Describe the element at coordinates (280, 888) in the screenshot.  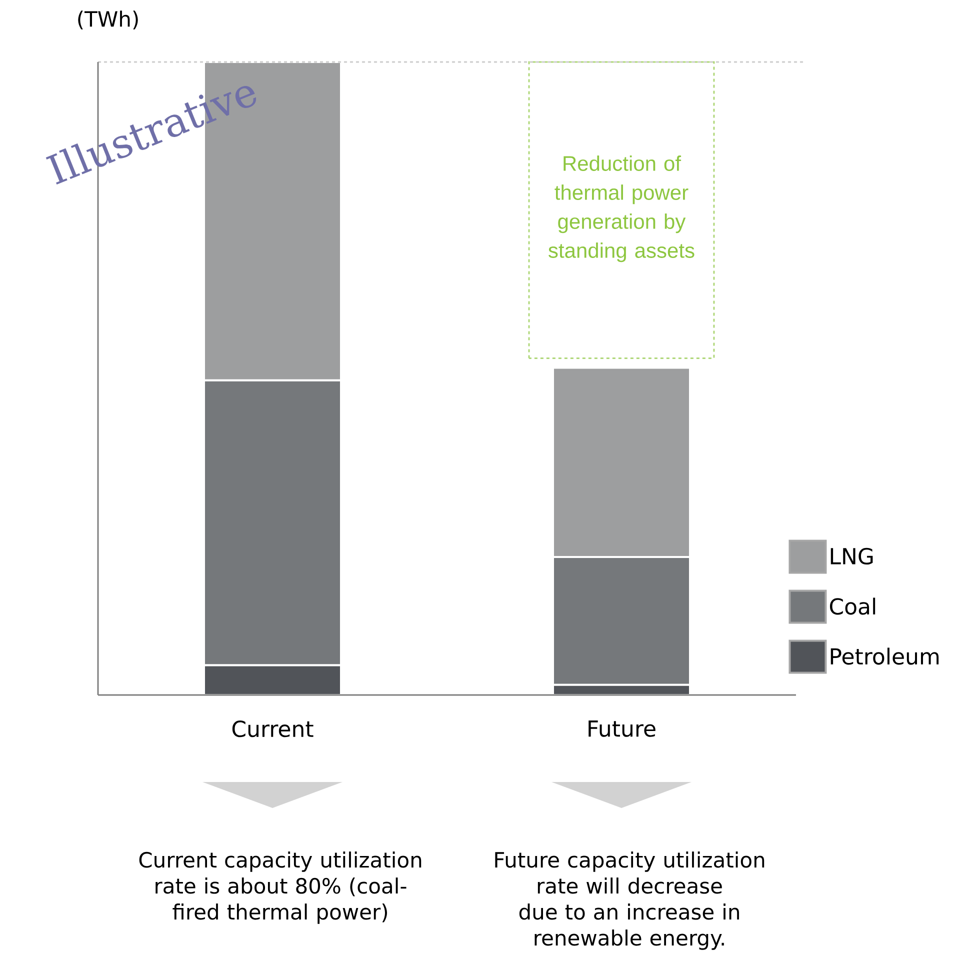
I see `text: Current capacity utilization rate is about 80% (coal-fired thermal power)` at that location.